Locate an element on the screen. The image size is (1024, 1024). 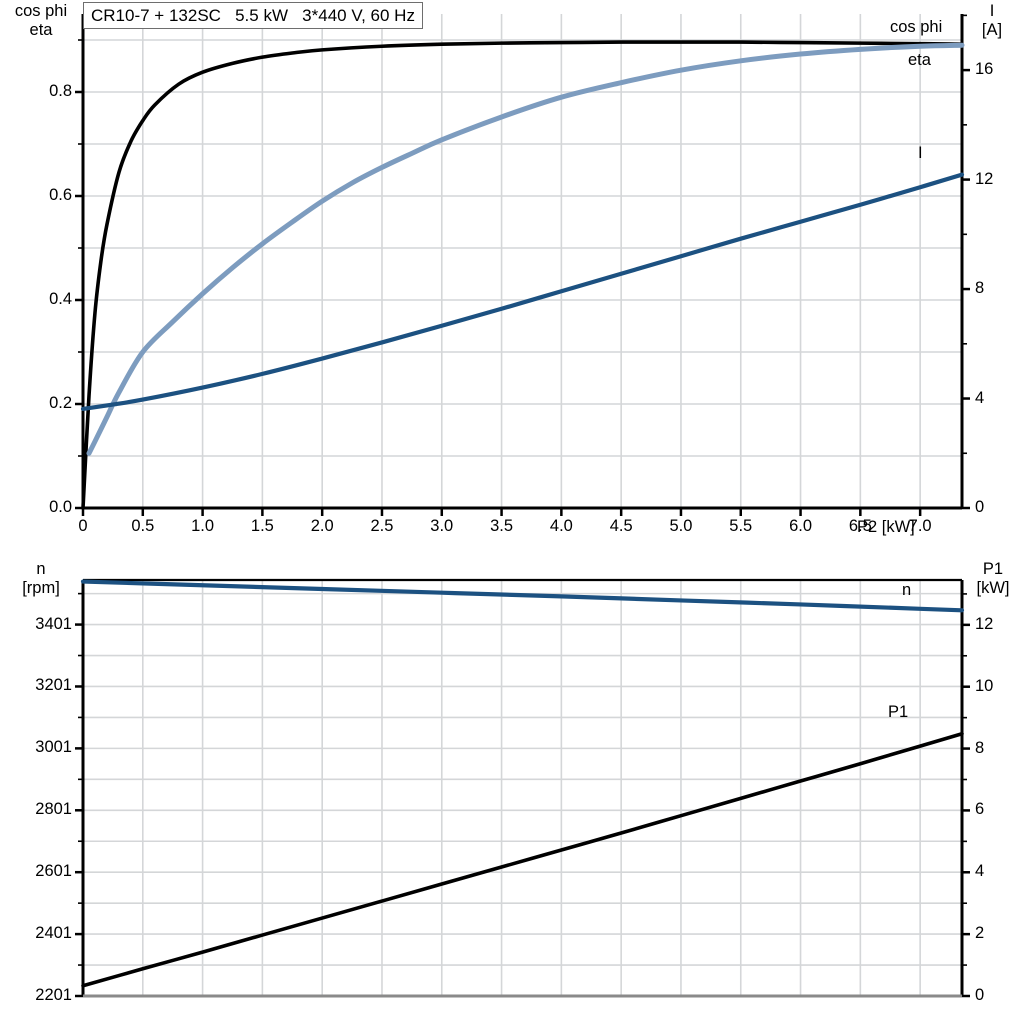
top-right-ticks-3: 12 is located at coordinates (984, 178).